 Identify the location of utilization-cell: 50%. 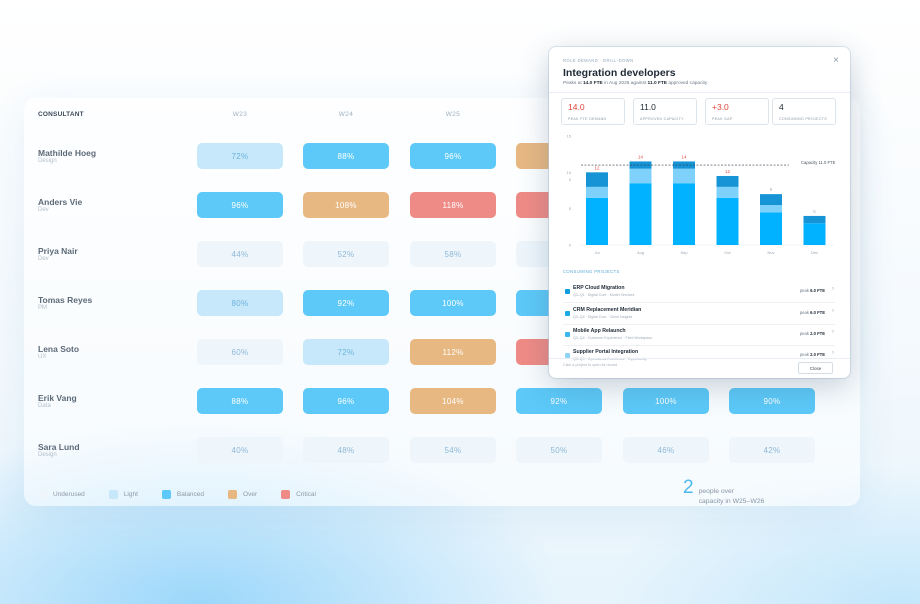
(559, 450).